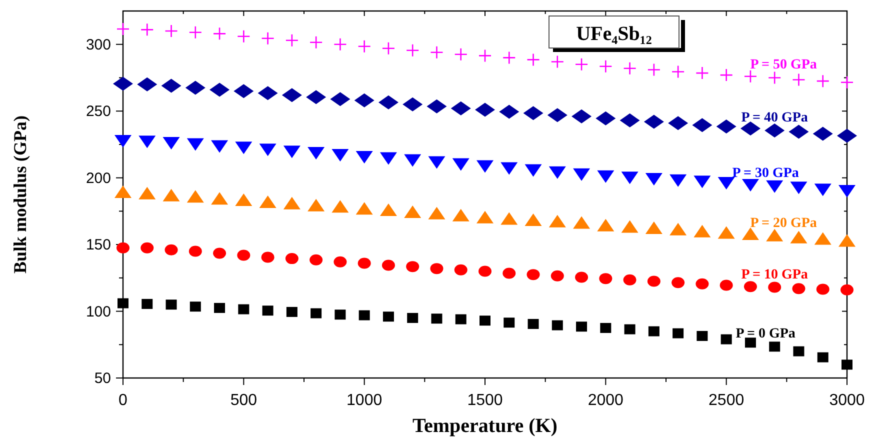 The image size is (872, 439). I want to click on y-tick-label: 100, so click(98, 311).